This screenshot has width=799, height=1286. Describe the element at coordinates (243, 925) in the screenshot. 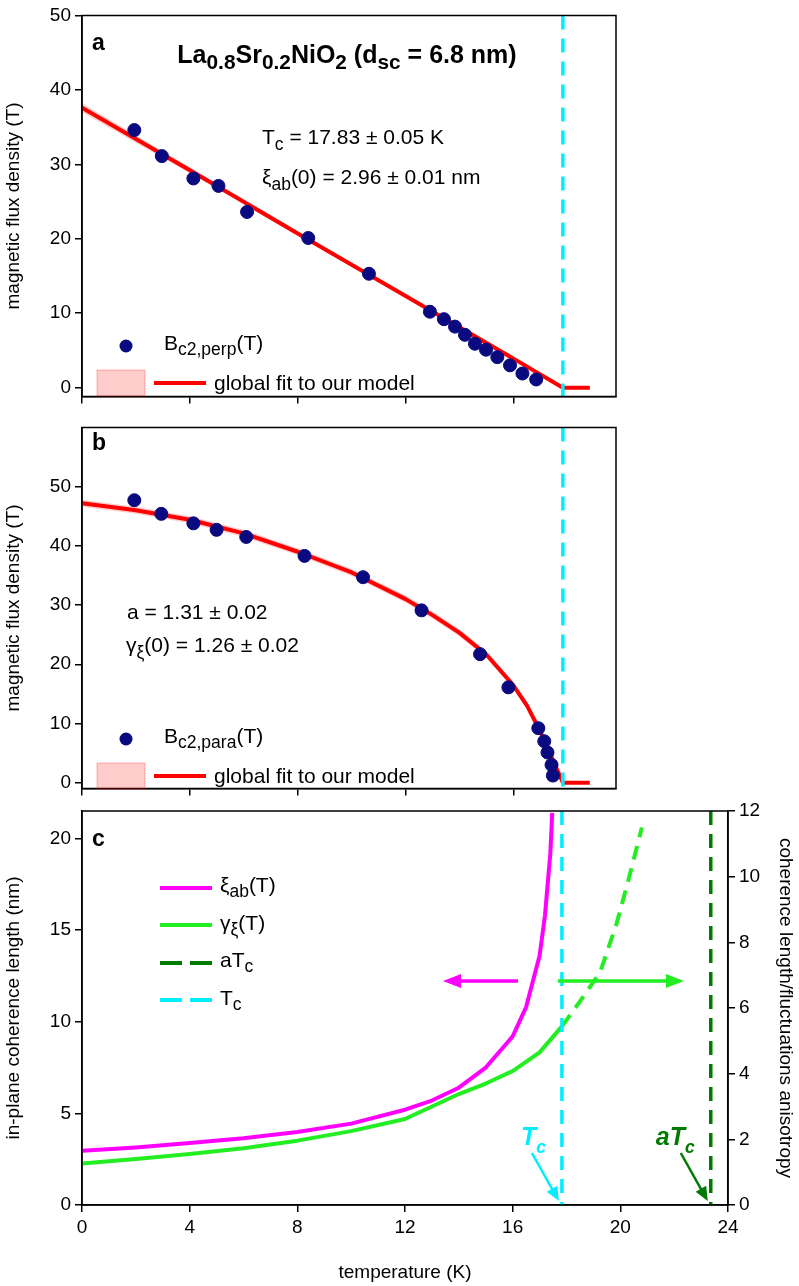

I see `legend-label: γ$_{ξ}$(T)` at that location.